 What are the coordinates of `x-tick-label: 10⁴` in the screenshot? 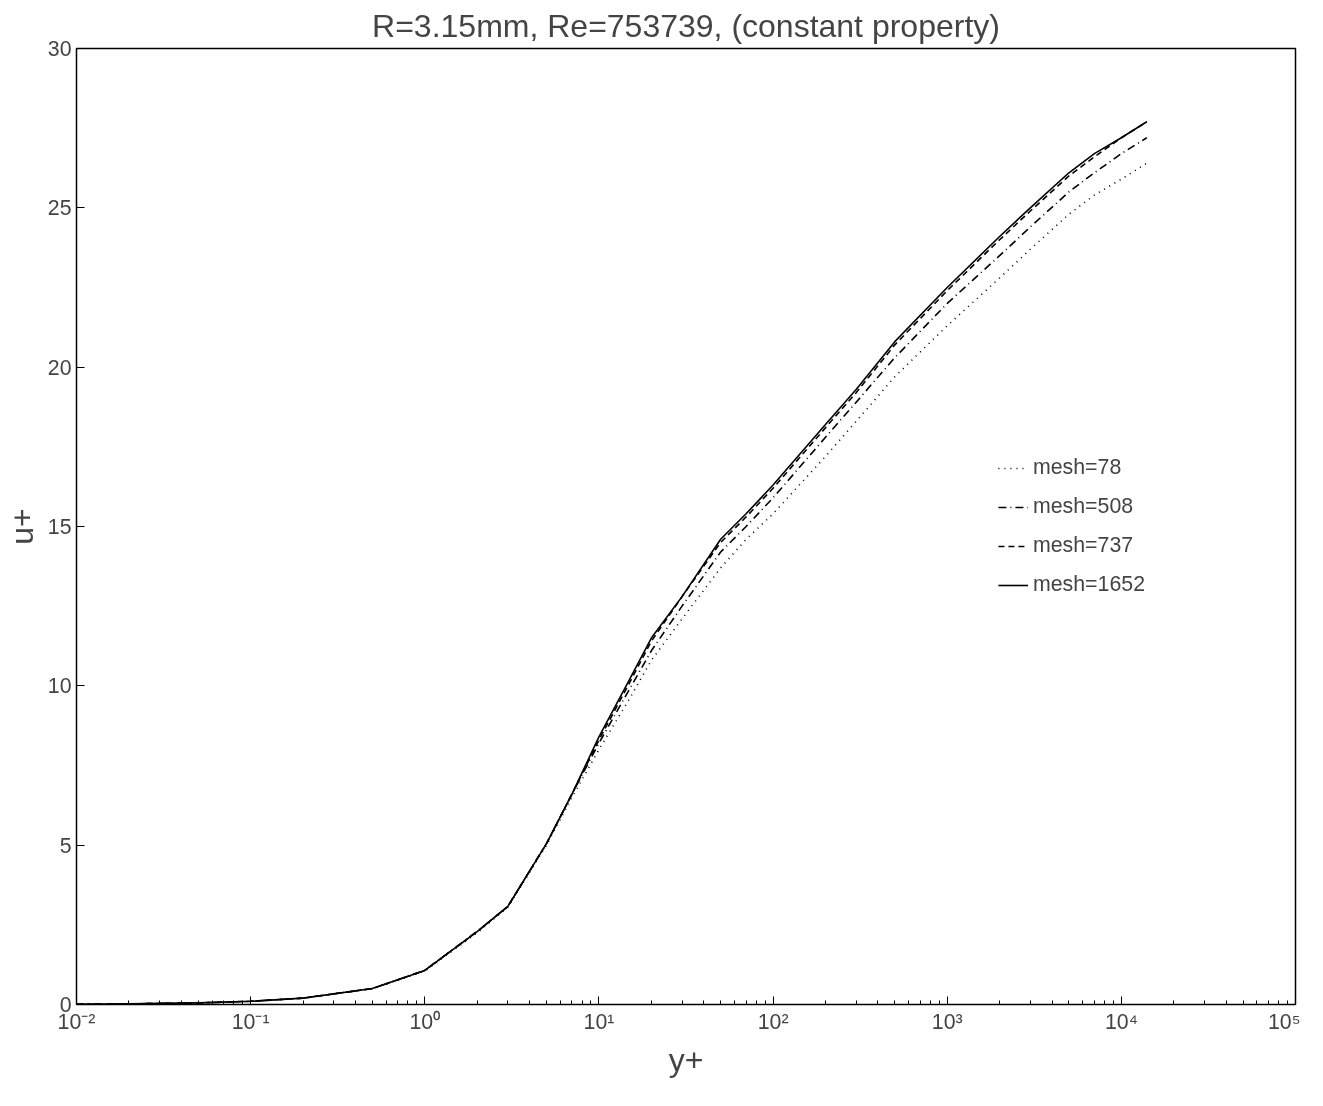 It's located at (1121, 1021).